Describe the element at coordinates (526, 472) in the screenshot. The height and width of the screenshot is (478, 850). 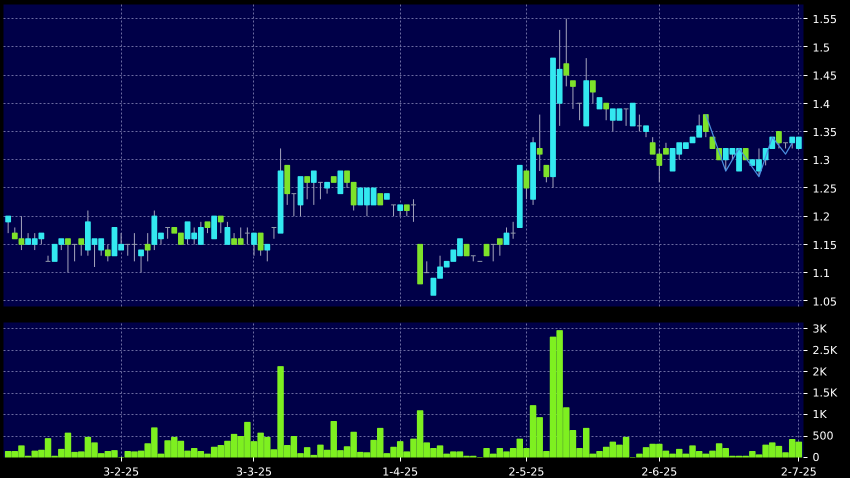
I see `x-tick-label: 2-5-25` at that location.